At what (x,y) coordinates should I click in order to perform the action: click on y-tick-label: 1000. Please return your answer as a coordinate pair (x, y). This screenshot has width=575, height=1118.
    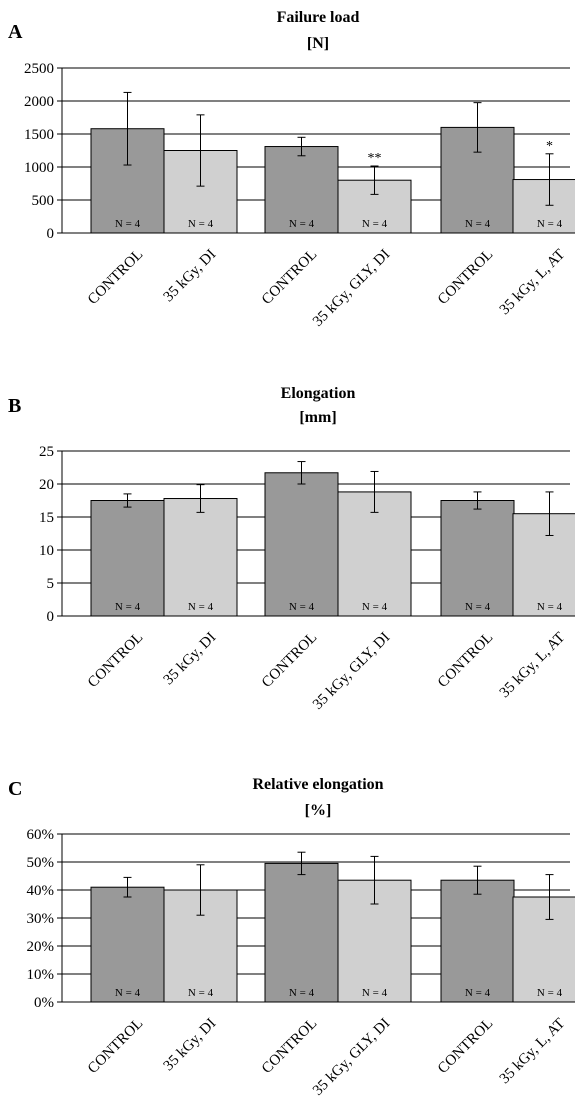
    Looking at the image, I should click on (39, 168).